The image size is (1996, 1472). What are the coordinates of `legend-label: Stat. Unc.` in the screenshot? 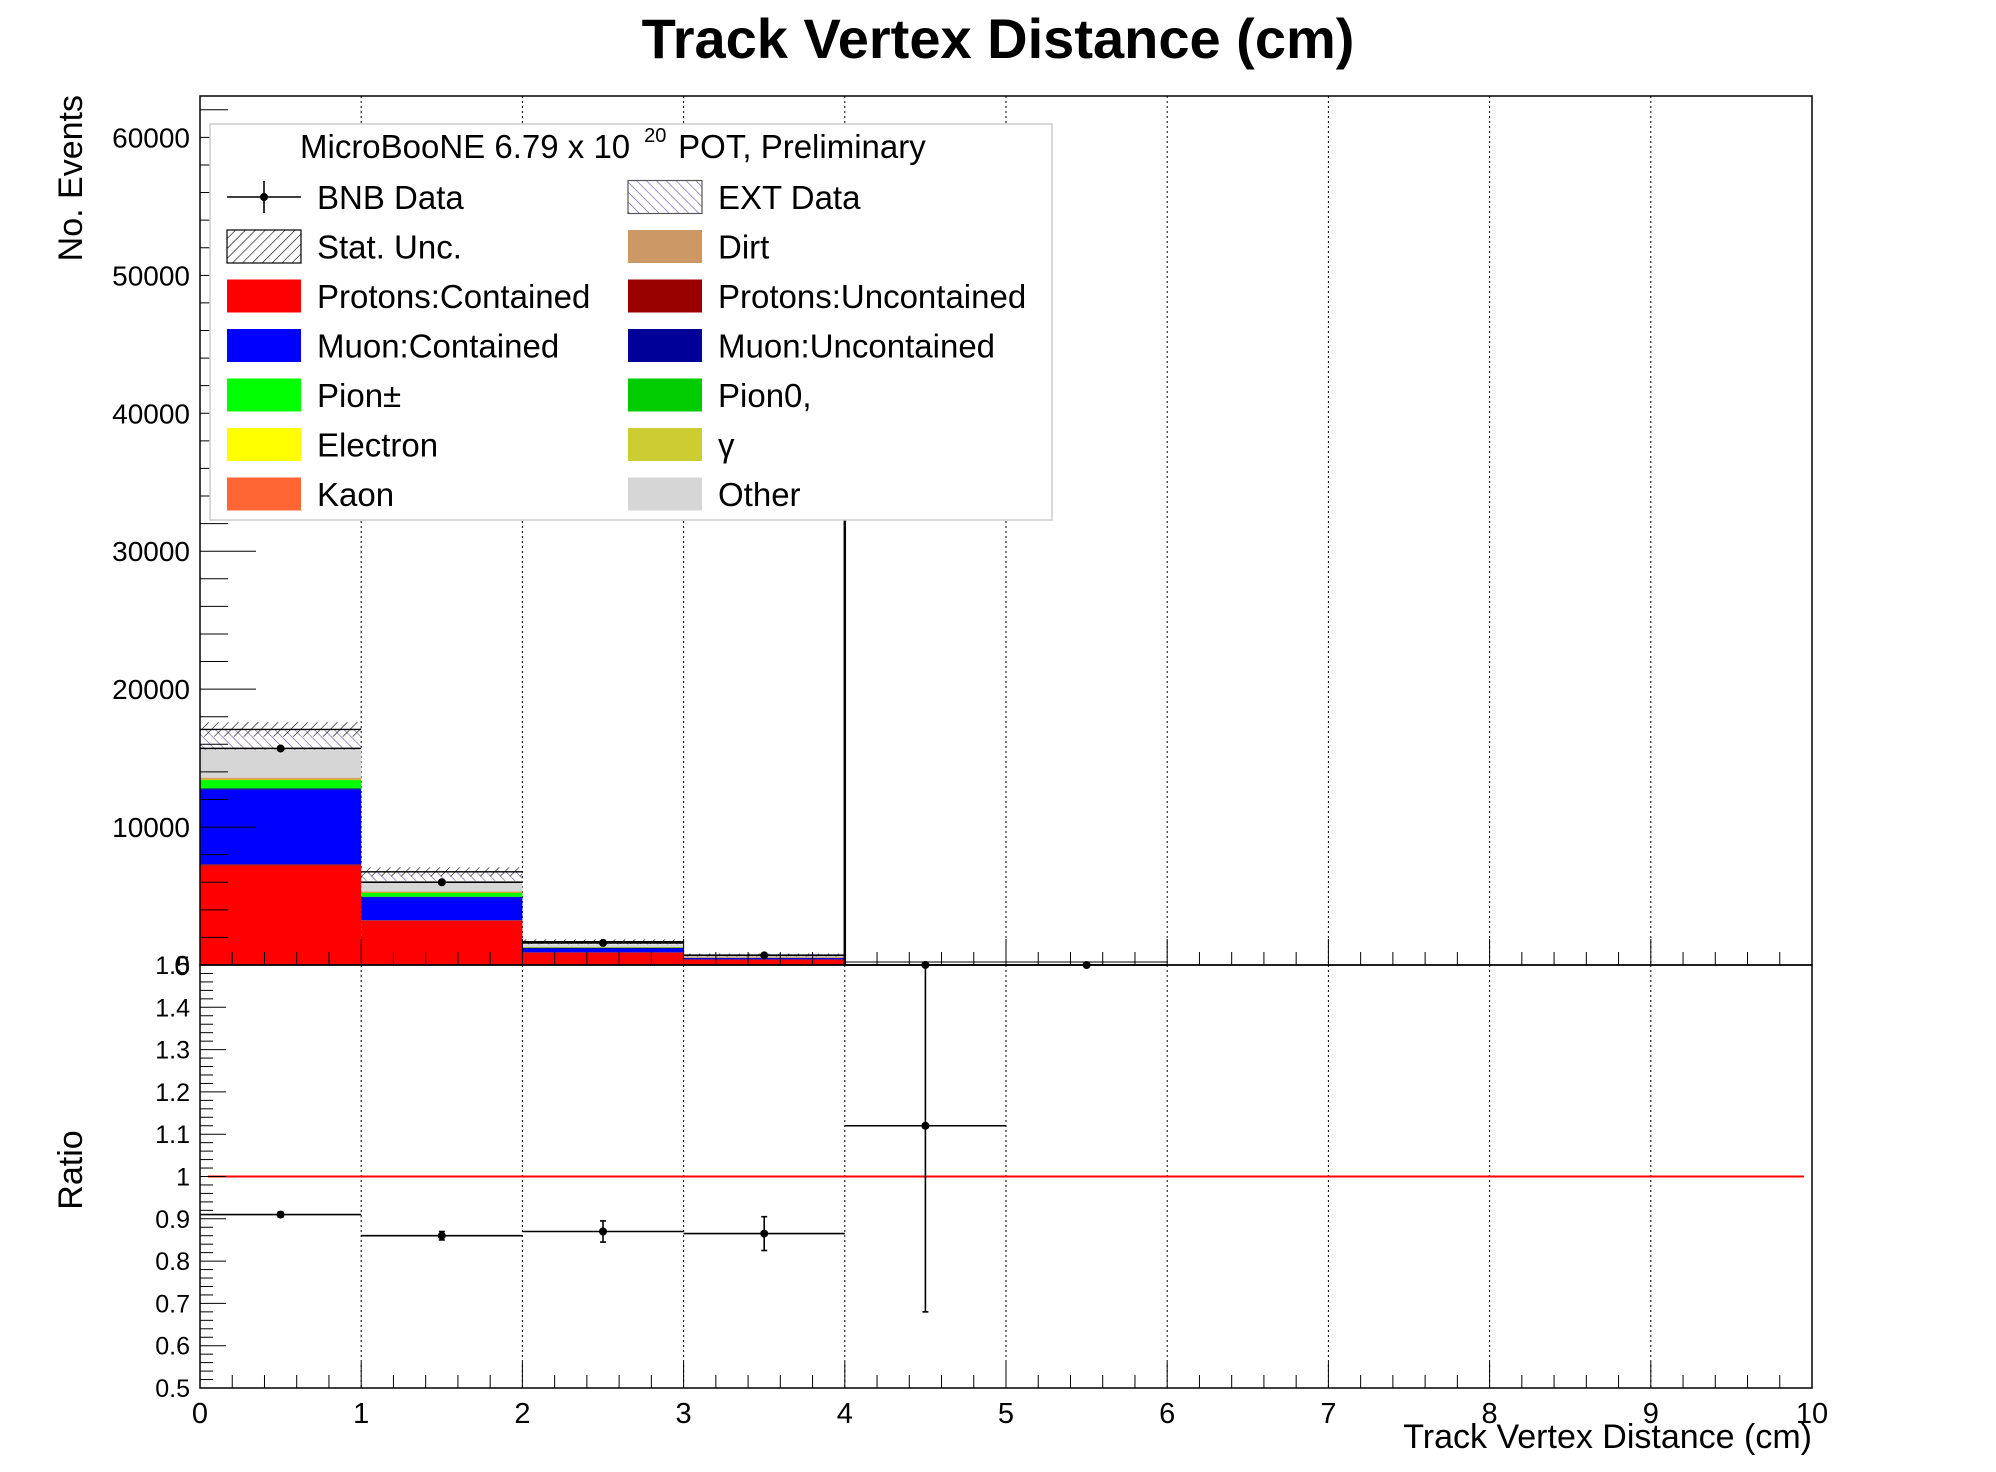 It's located at (389, 247).